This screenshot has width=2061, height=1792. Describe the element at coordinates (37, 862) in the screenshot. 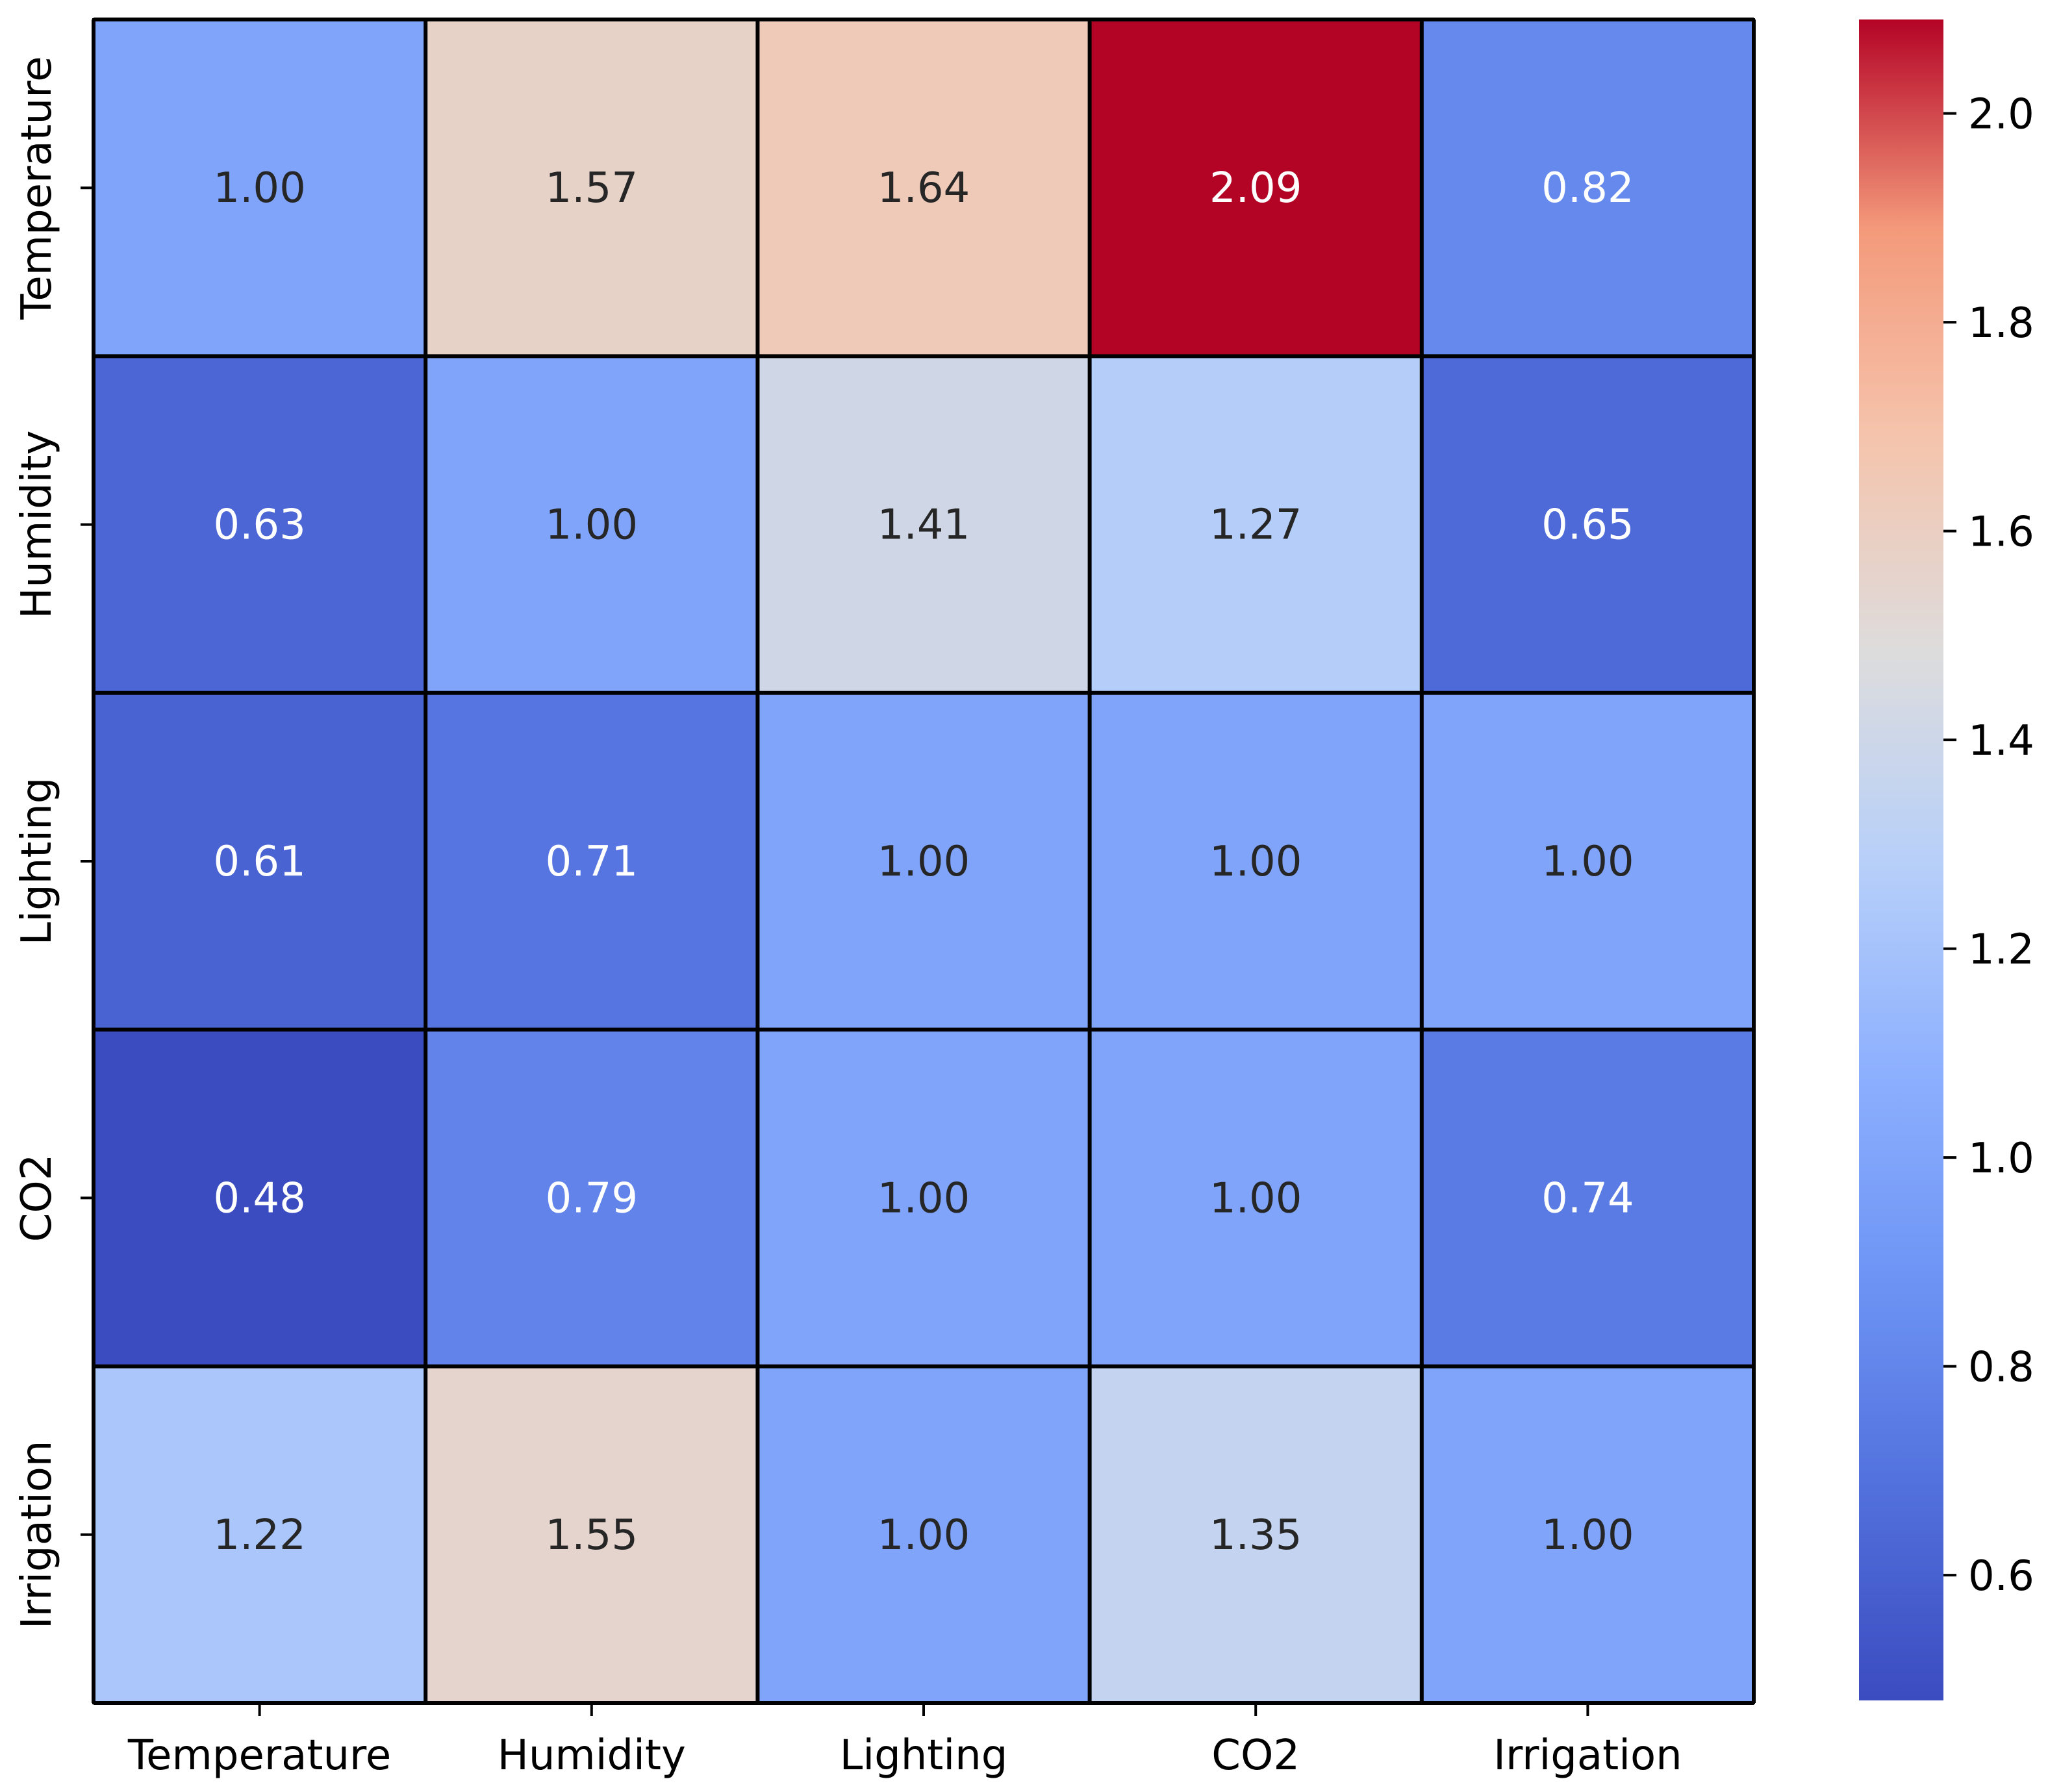

I see `y-tick-label-lighting: Lighting` at that location.